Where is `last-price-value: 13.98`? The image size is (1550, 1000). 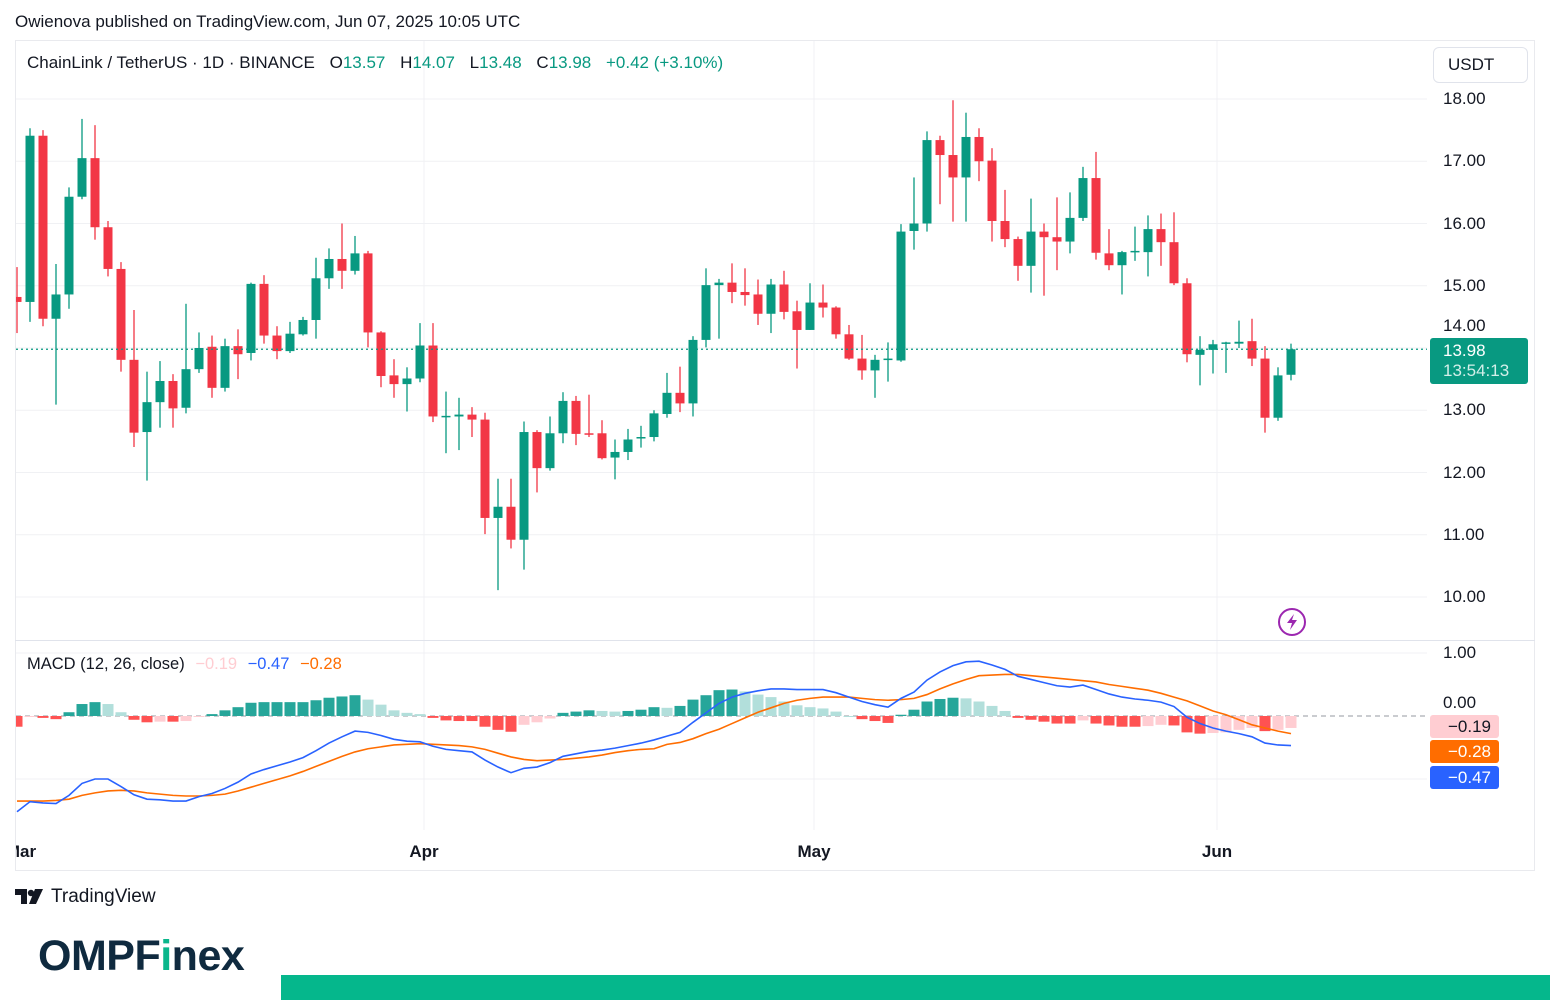 last-price-value: 13.98 is located at coordinates (1464, 350).